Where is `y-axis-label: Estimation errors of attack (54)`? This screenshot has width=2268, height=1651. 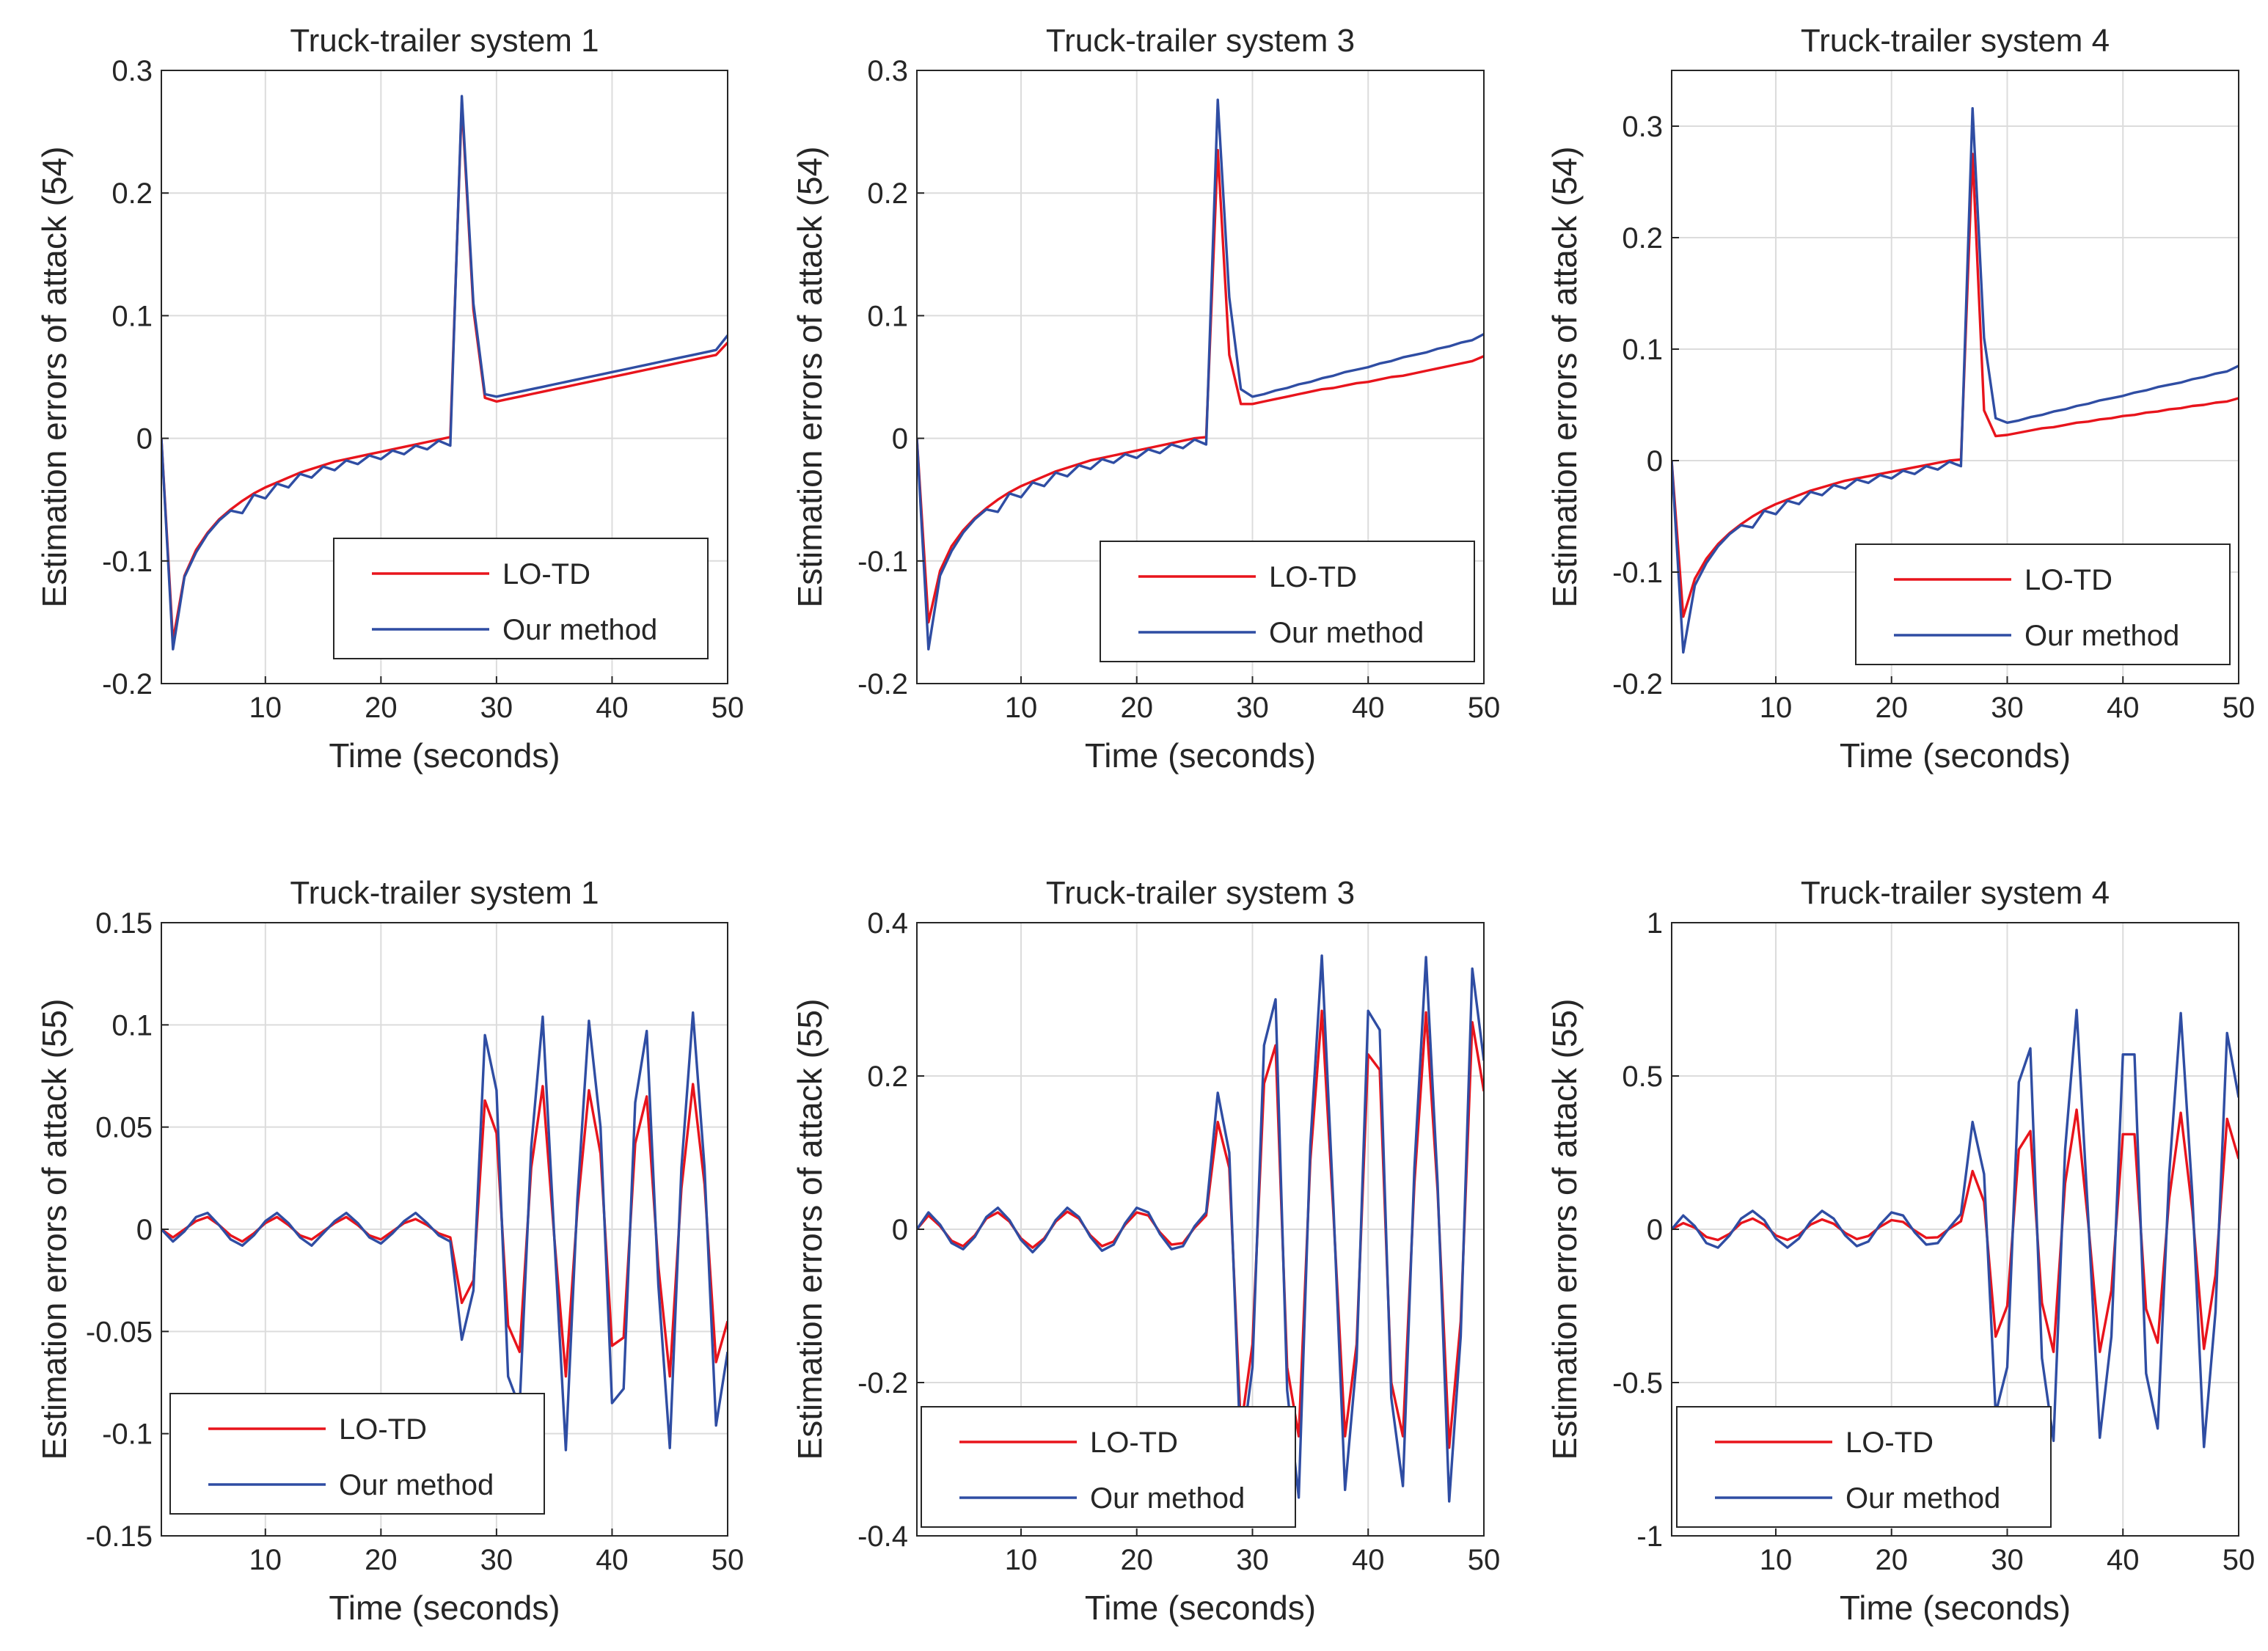 y-axis-label: Estimation errors of attack (54) is located at coordinates (810, 377).